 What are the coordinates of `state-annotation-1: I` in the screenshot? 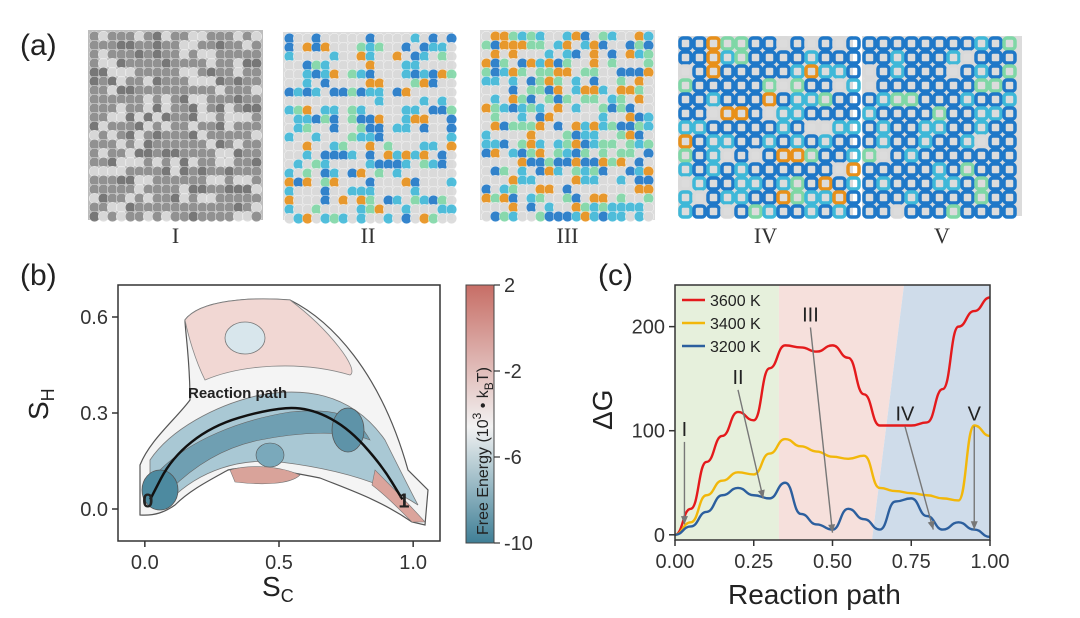 It's located at (685, 430).